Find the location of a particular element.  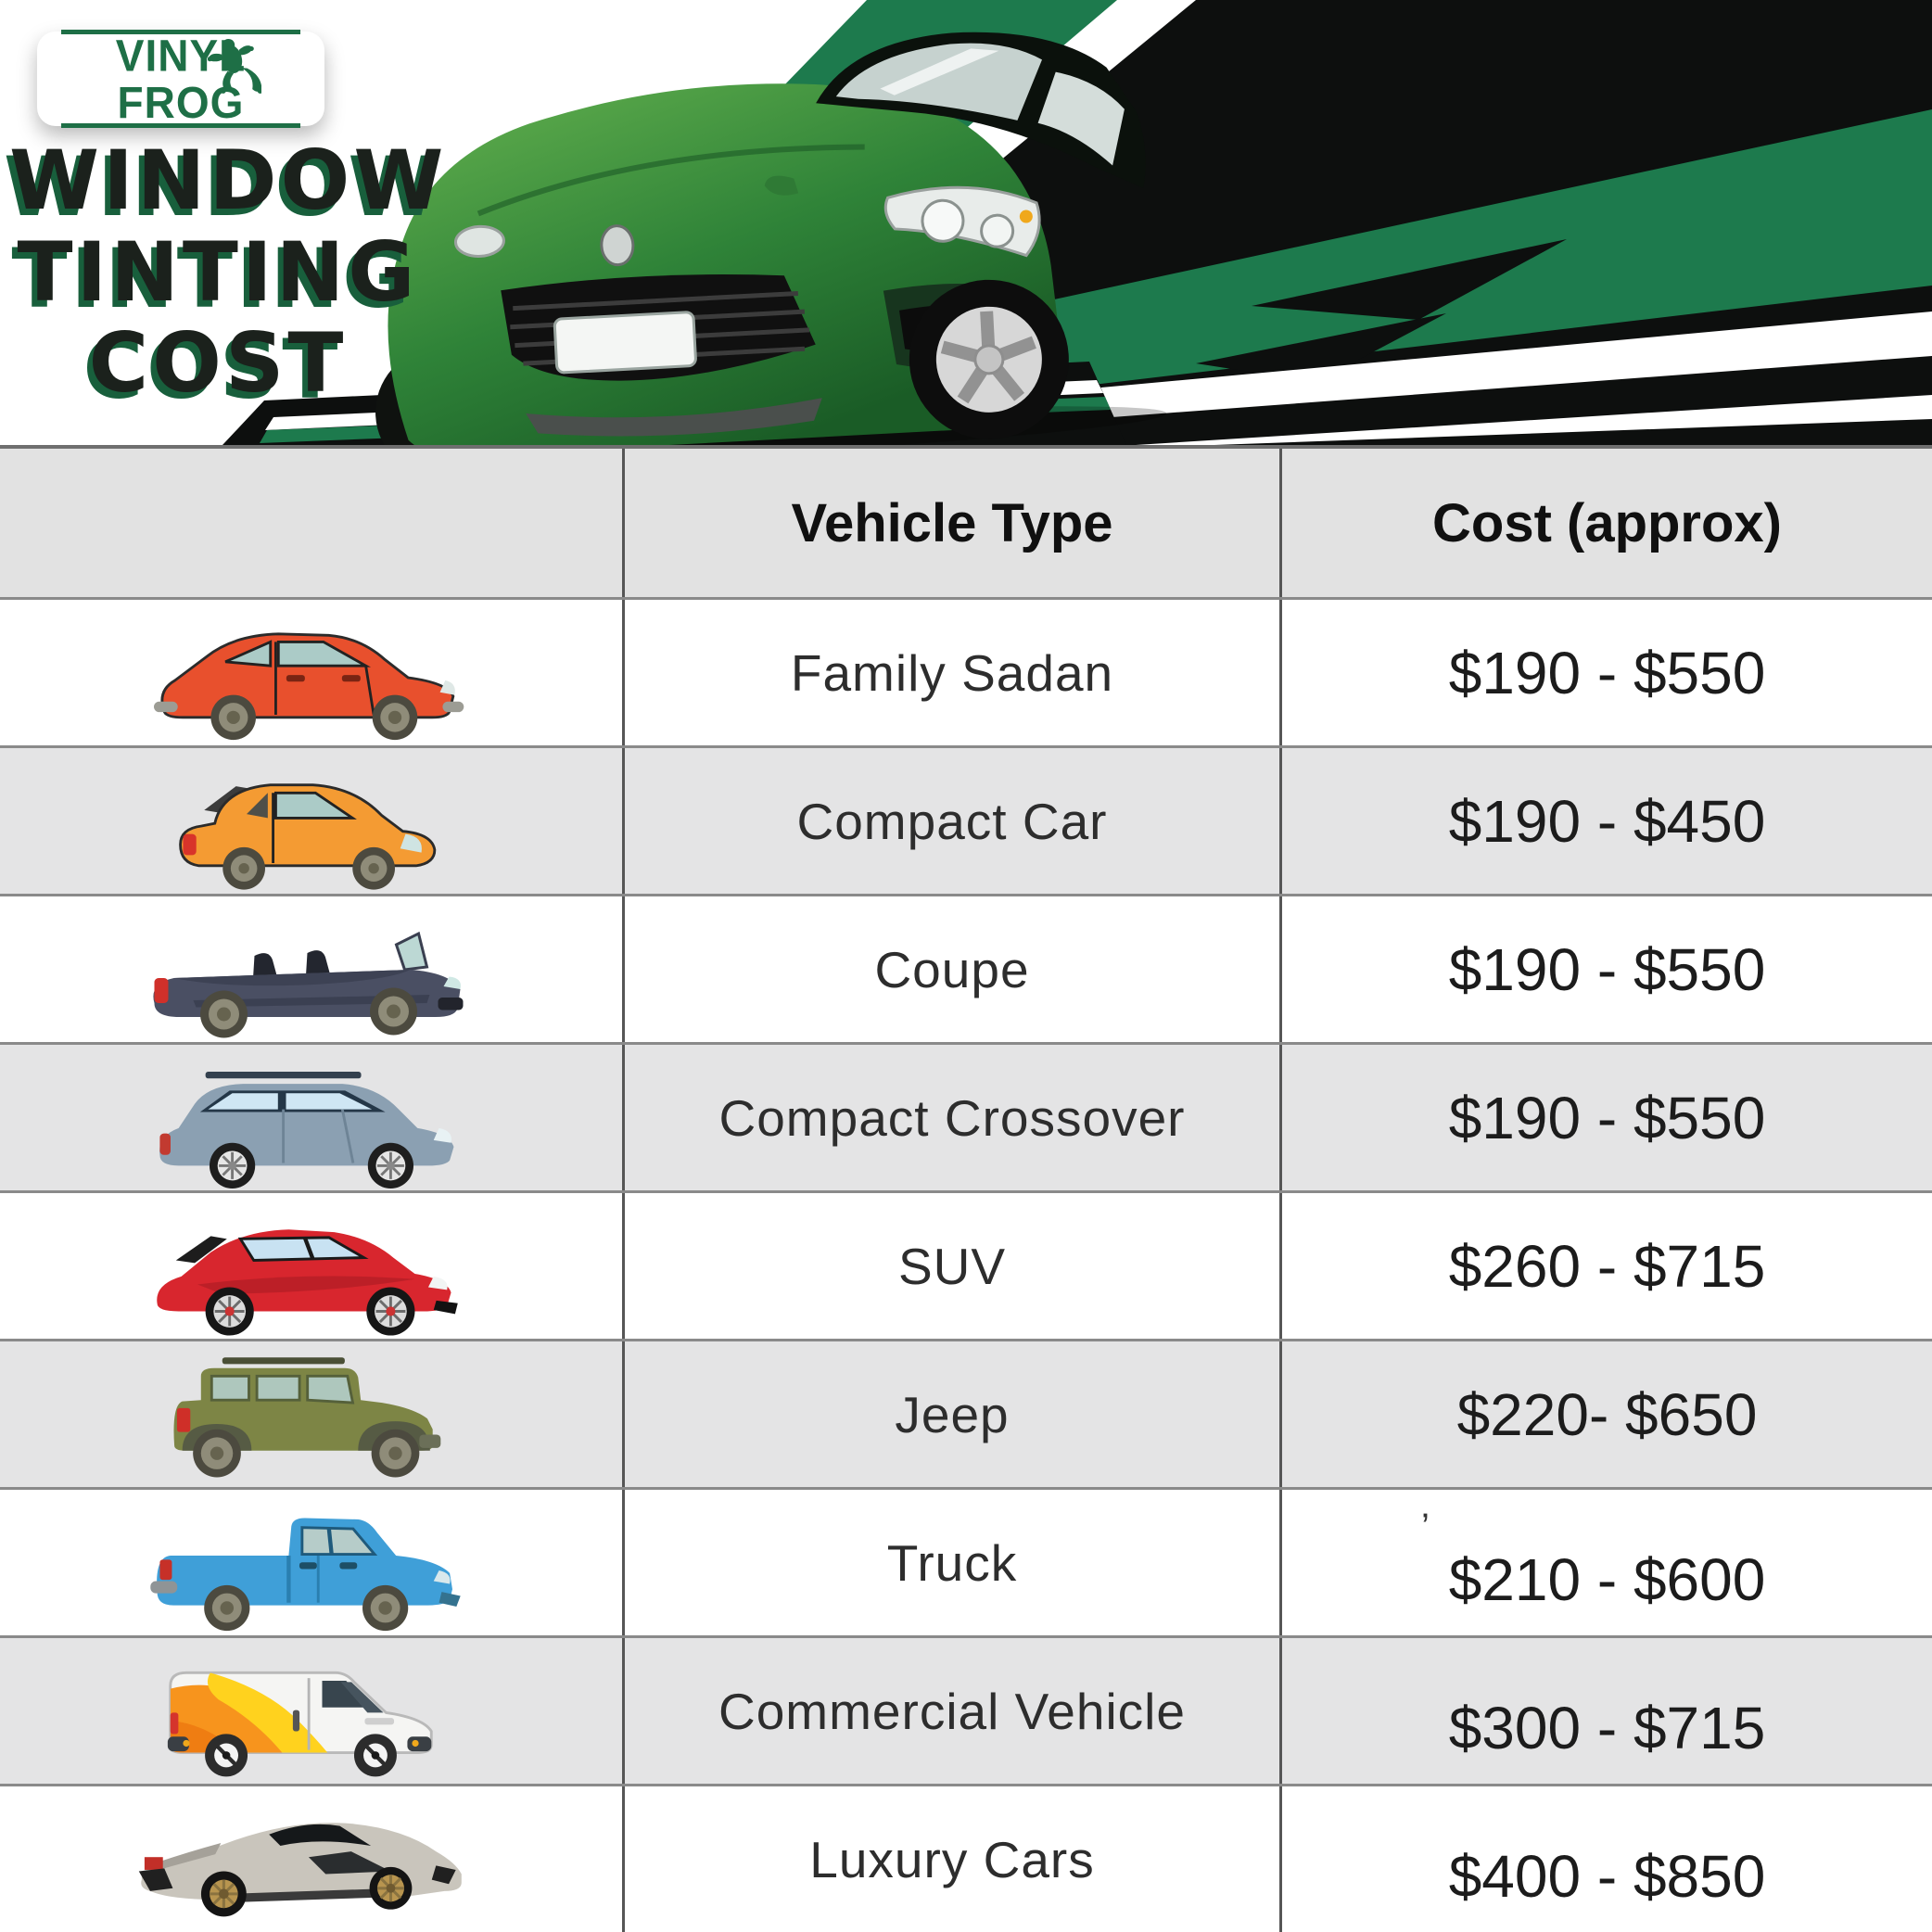

table-row: Family Sadan $190 - $550 is located at coordinates (966, 671).